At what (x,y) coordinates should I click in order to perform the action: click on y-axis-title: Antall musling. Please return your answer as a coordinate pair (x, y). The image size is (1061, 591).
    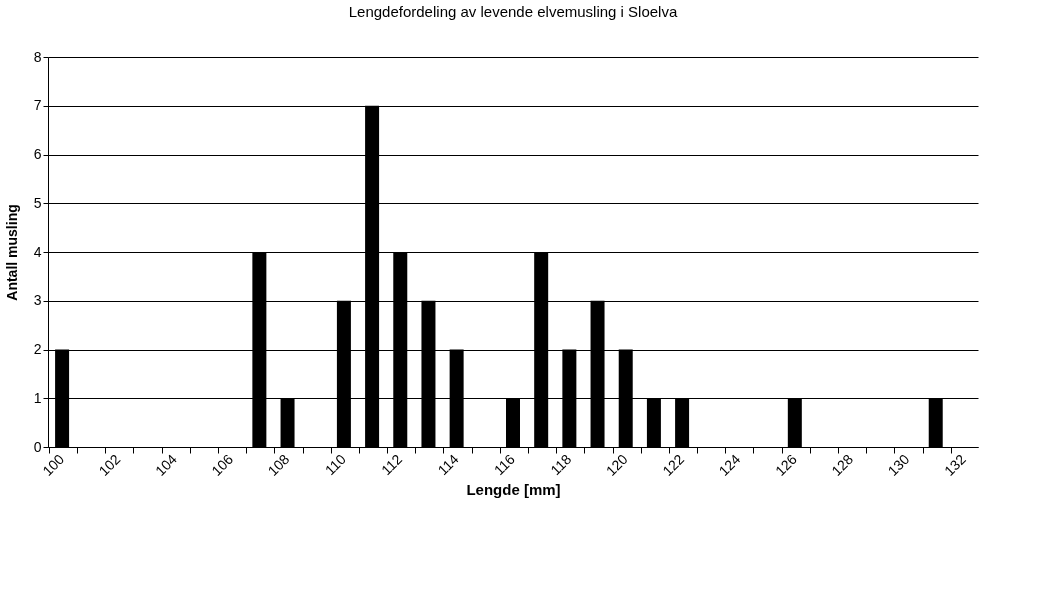
    Looking at the image, I should click on (11, 252).